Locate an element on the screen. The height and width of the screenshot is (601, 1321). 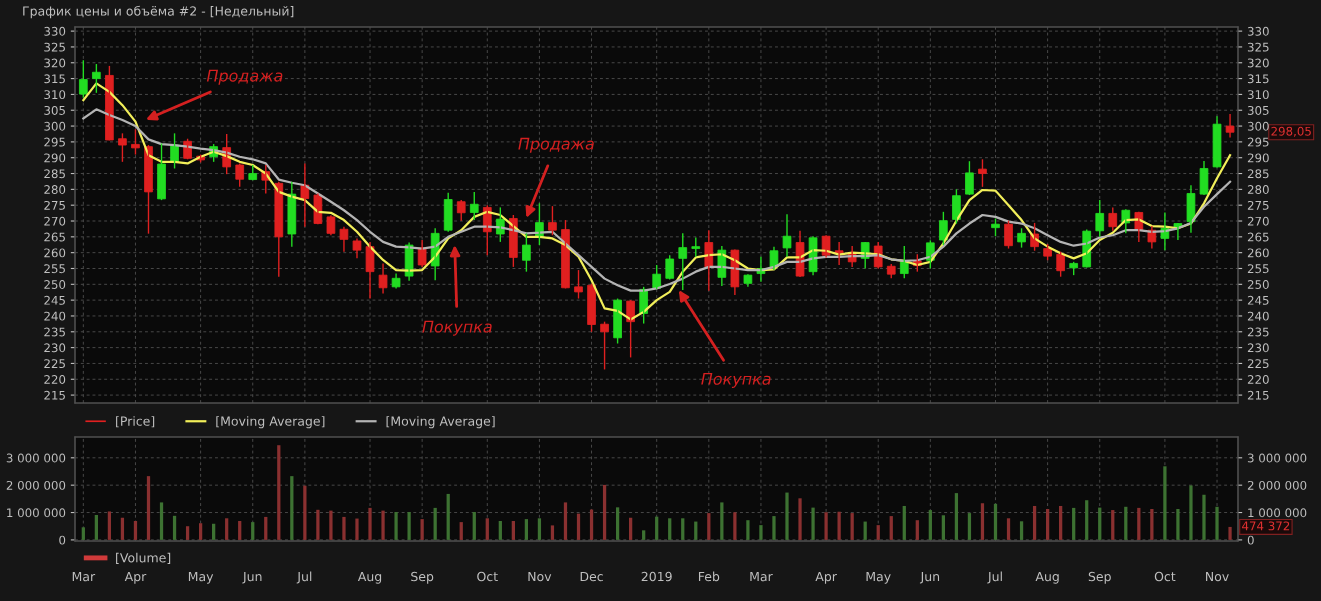
y-tick-label: 1 000 000 is located at coordinates (36, 513).